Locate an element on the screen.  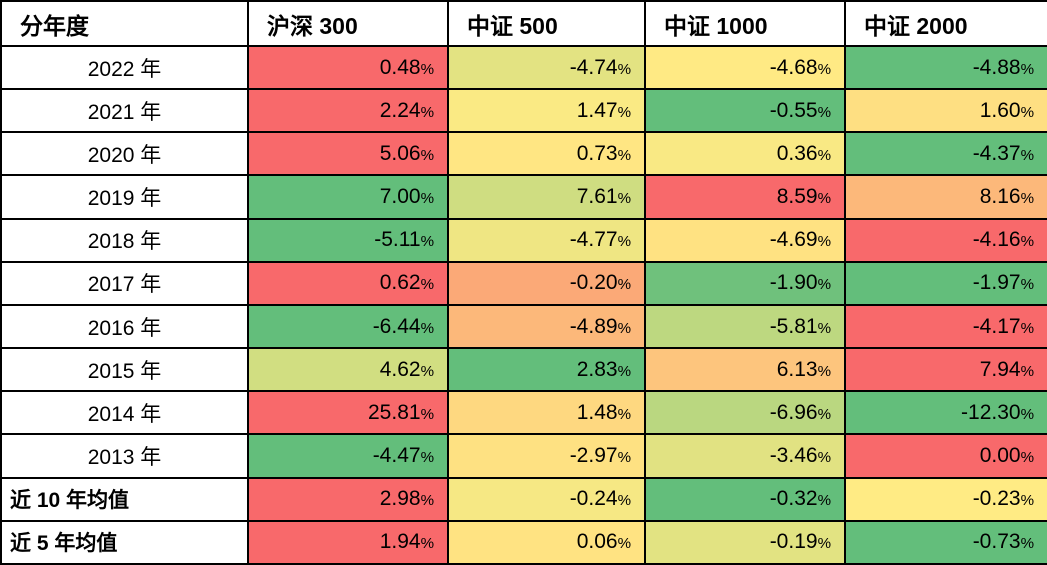
table-row: 2018 年 -5.11% -4.77% -4.69% -4.16% is located at coordinates (523, 240).